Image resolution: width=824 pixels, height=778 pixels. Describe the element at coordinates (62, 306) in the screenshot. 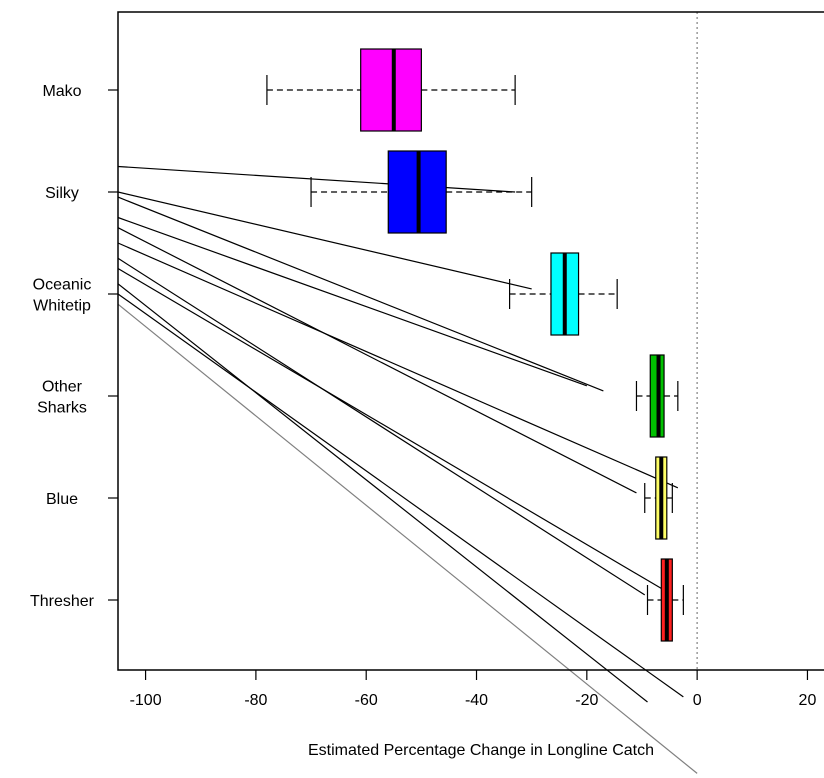

I see `y-category-label: Whitetip` at that location.